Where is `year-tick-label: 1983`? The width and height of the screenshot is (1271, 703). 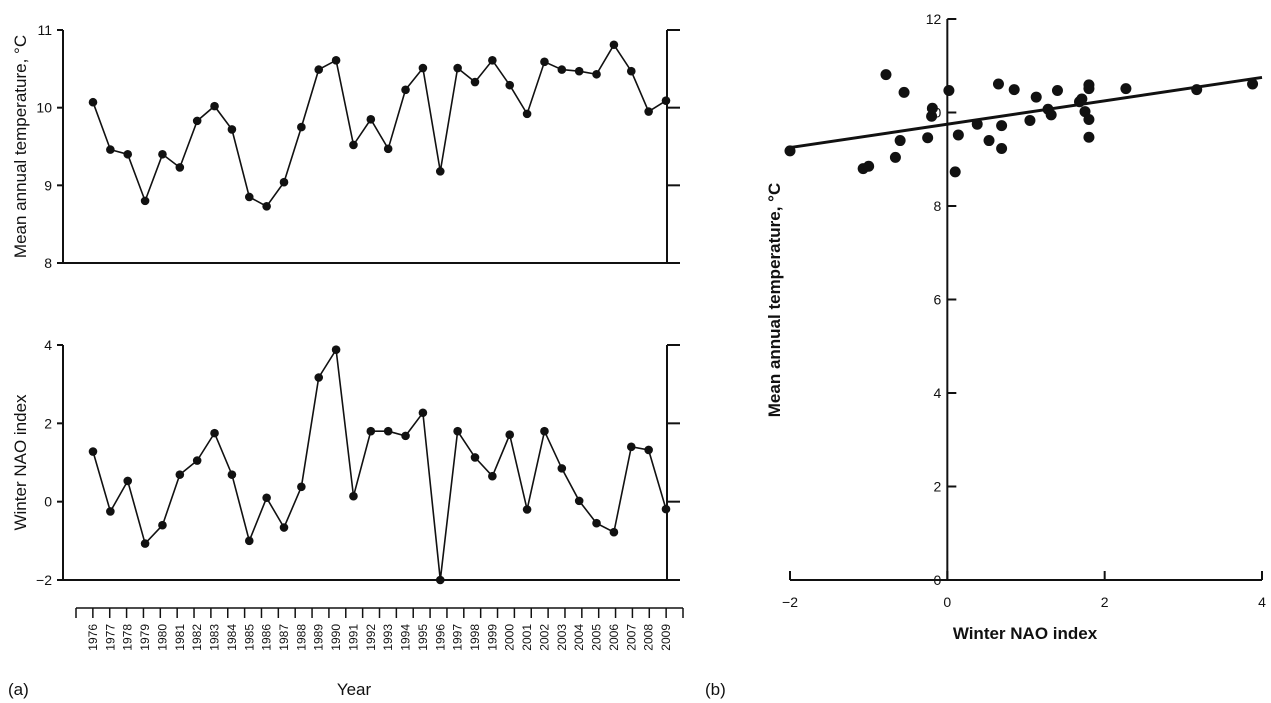
year-tick-label: 1983 is located at coordinates (215, 637).